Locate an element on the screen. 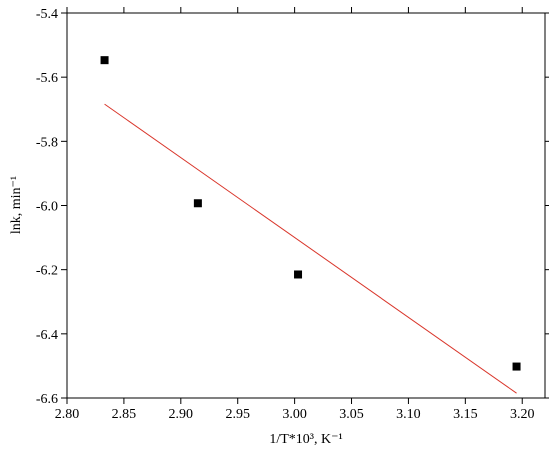 The height and width of the screenshot is (459, 550). x-tick-label: 2.90 is located at coordinates (181, 414).